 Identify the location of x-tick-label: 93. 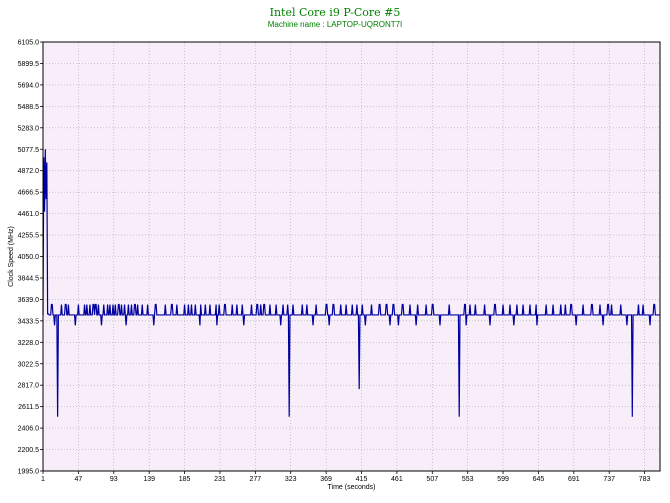
(114, 479).